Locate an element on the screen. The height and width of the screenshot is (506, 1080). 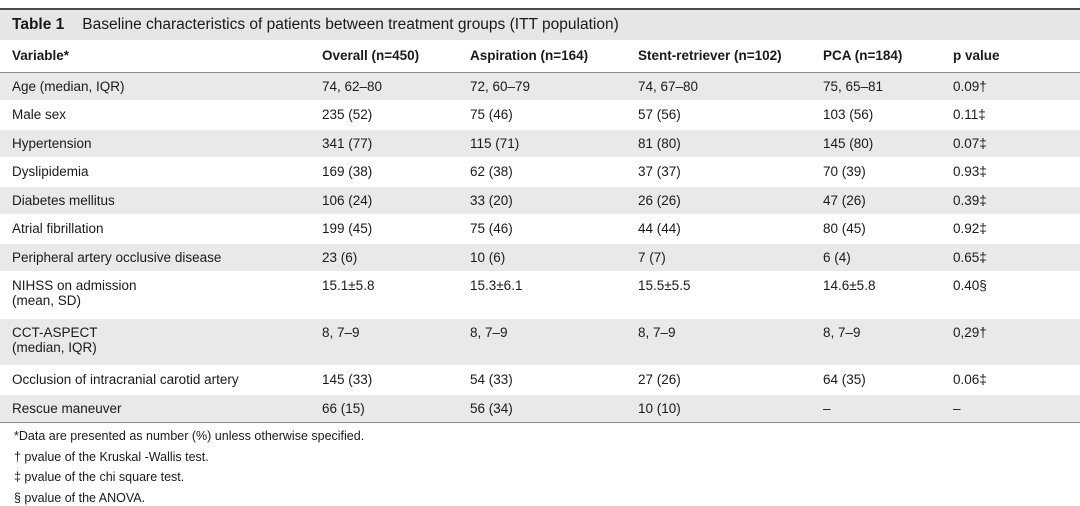
variable-label-line: (median, IQR) is located at coordinates (54, 347).